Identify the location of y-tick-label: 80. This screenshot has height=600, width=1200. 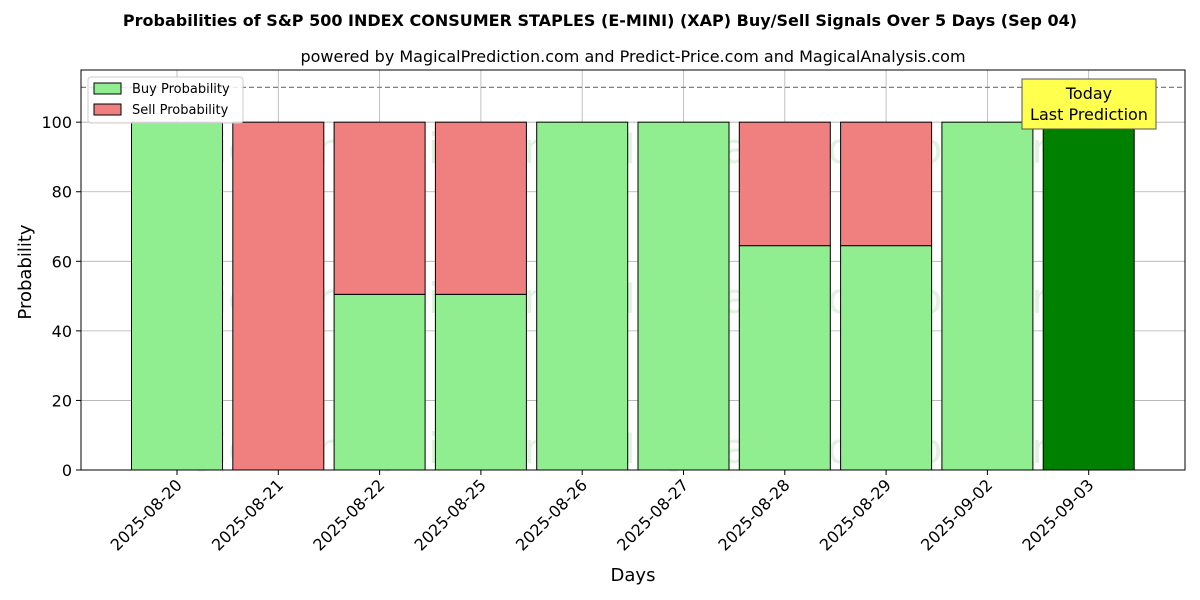
(62, 192).